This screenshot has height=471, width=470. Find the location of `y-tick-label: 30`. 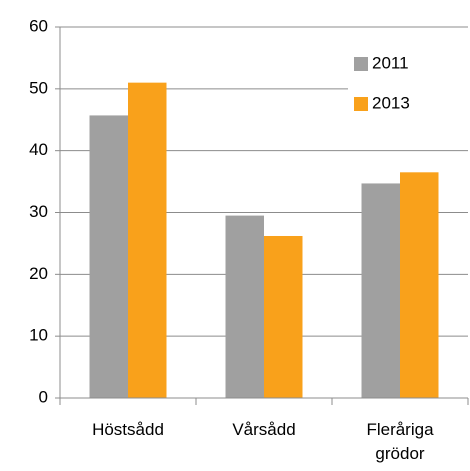

y-tick-label: 30 is located at coordinates (38, 211).